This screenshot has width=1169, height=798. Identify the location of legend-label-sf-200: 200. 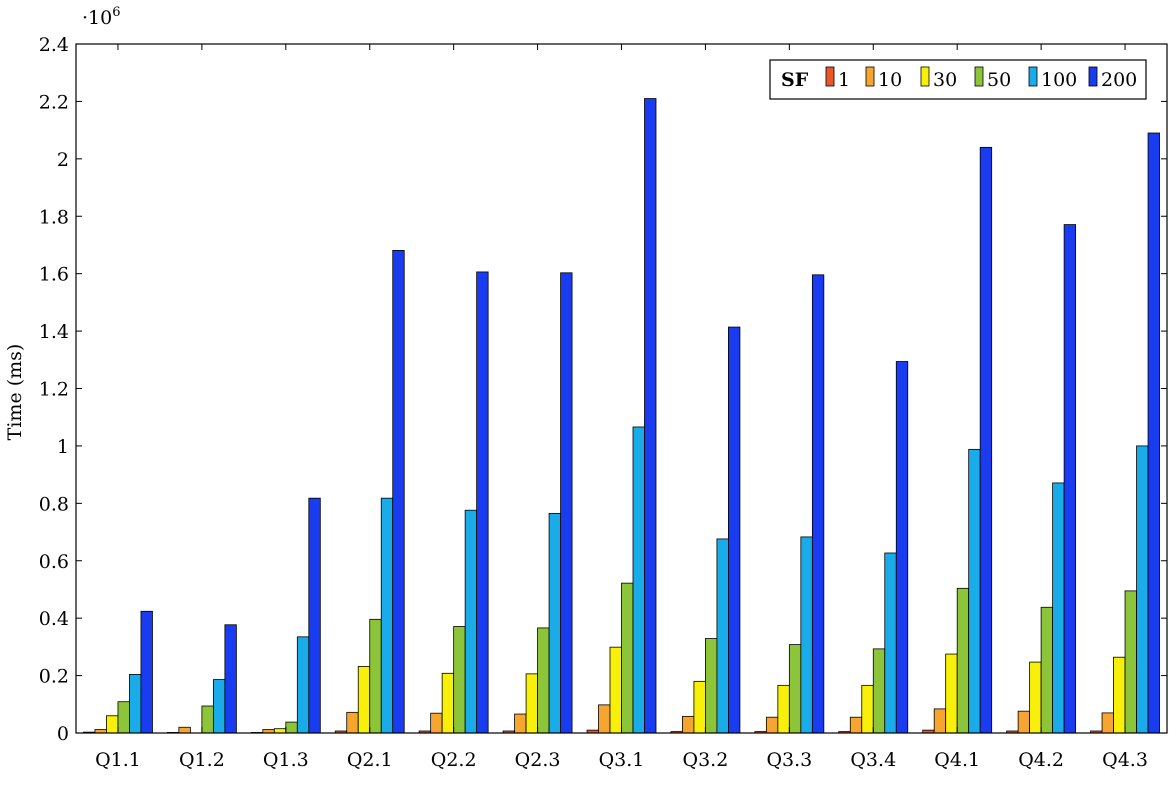
(1119, 80).